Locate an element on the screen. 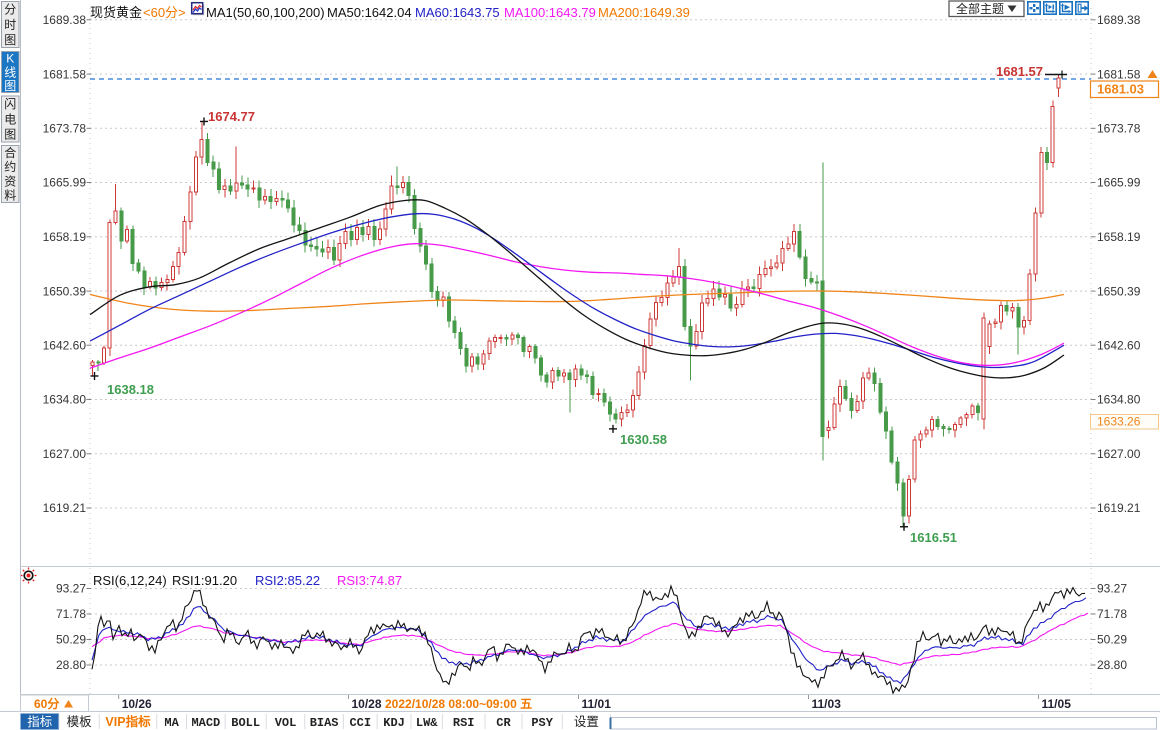  svg-text: 1674.77 is located at coordinates (231, 116).